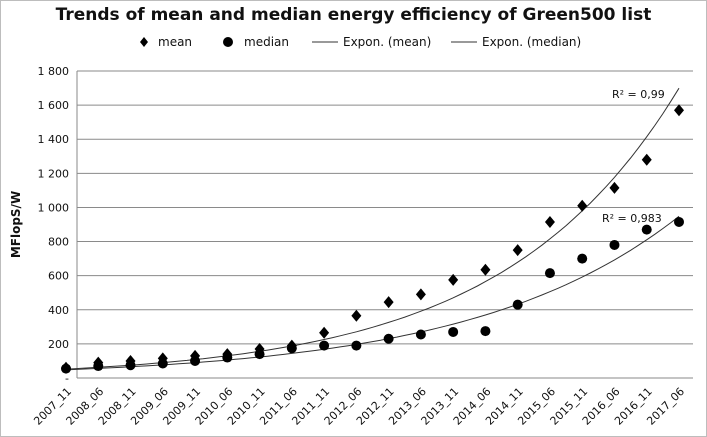  I want to click on legend-mean-marker, so click(144, 42).